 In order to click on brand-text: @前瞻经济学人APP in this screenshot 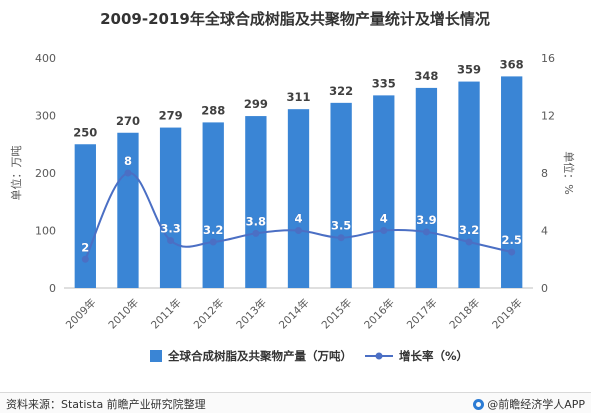, I will do `click(536, 404)`.